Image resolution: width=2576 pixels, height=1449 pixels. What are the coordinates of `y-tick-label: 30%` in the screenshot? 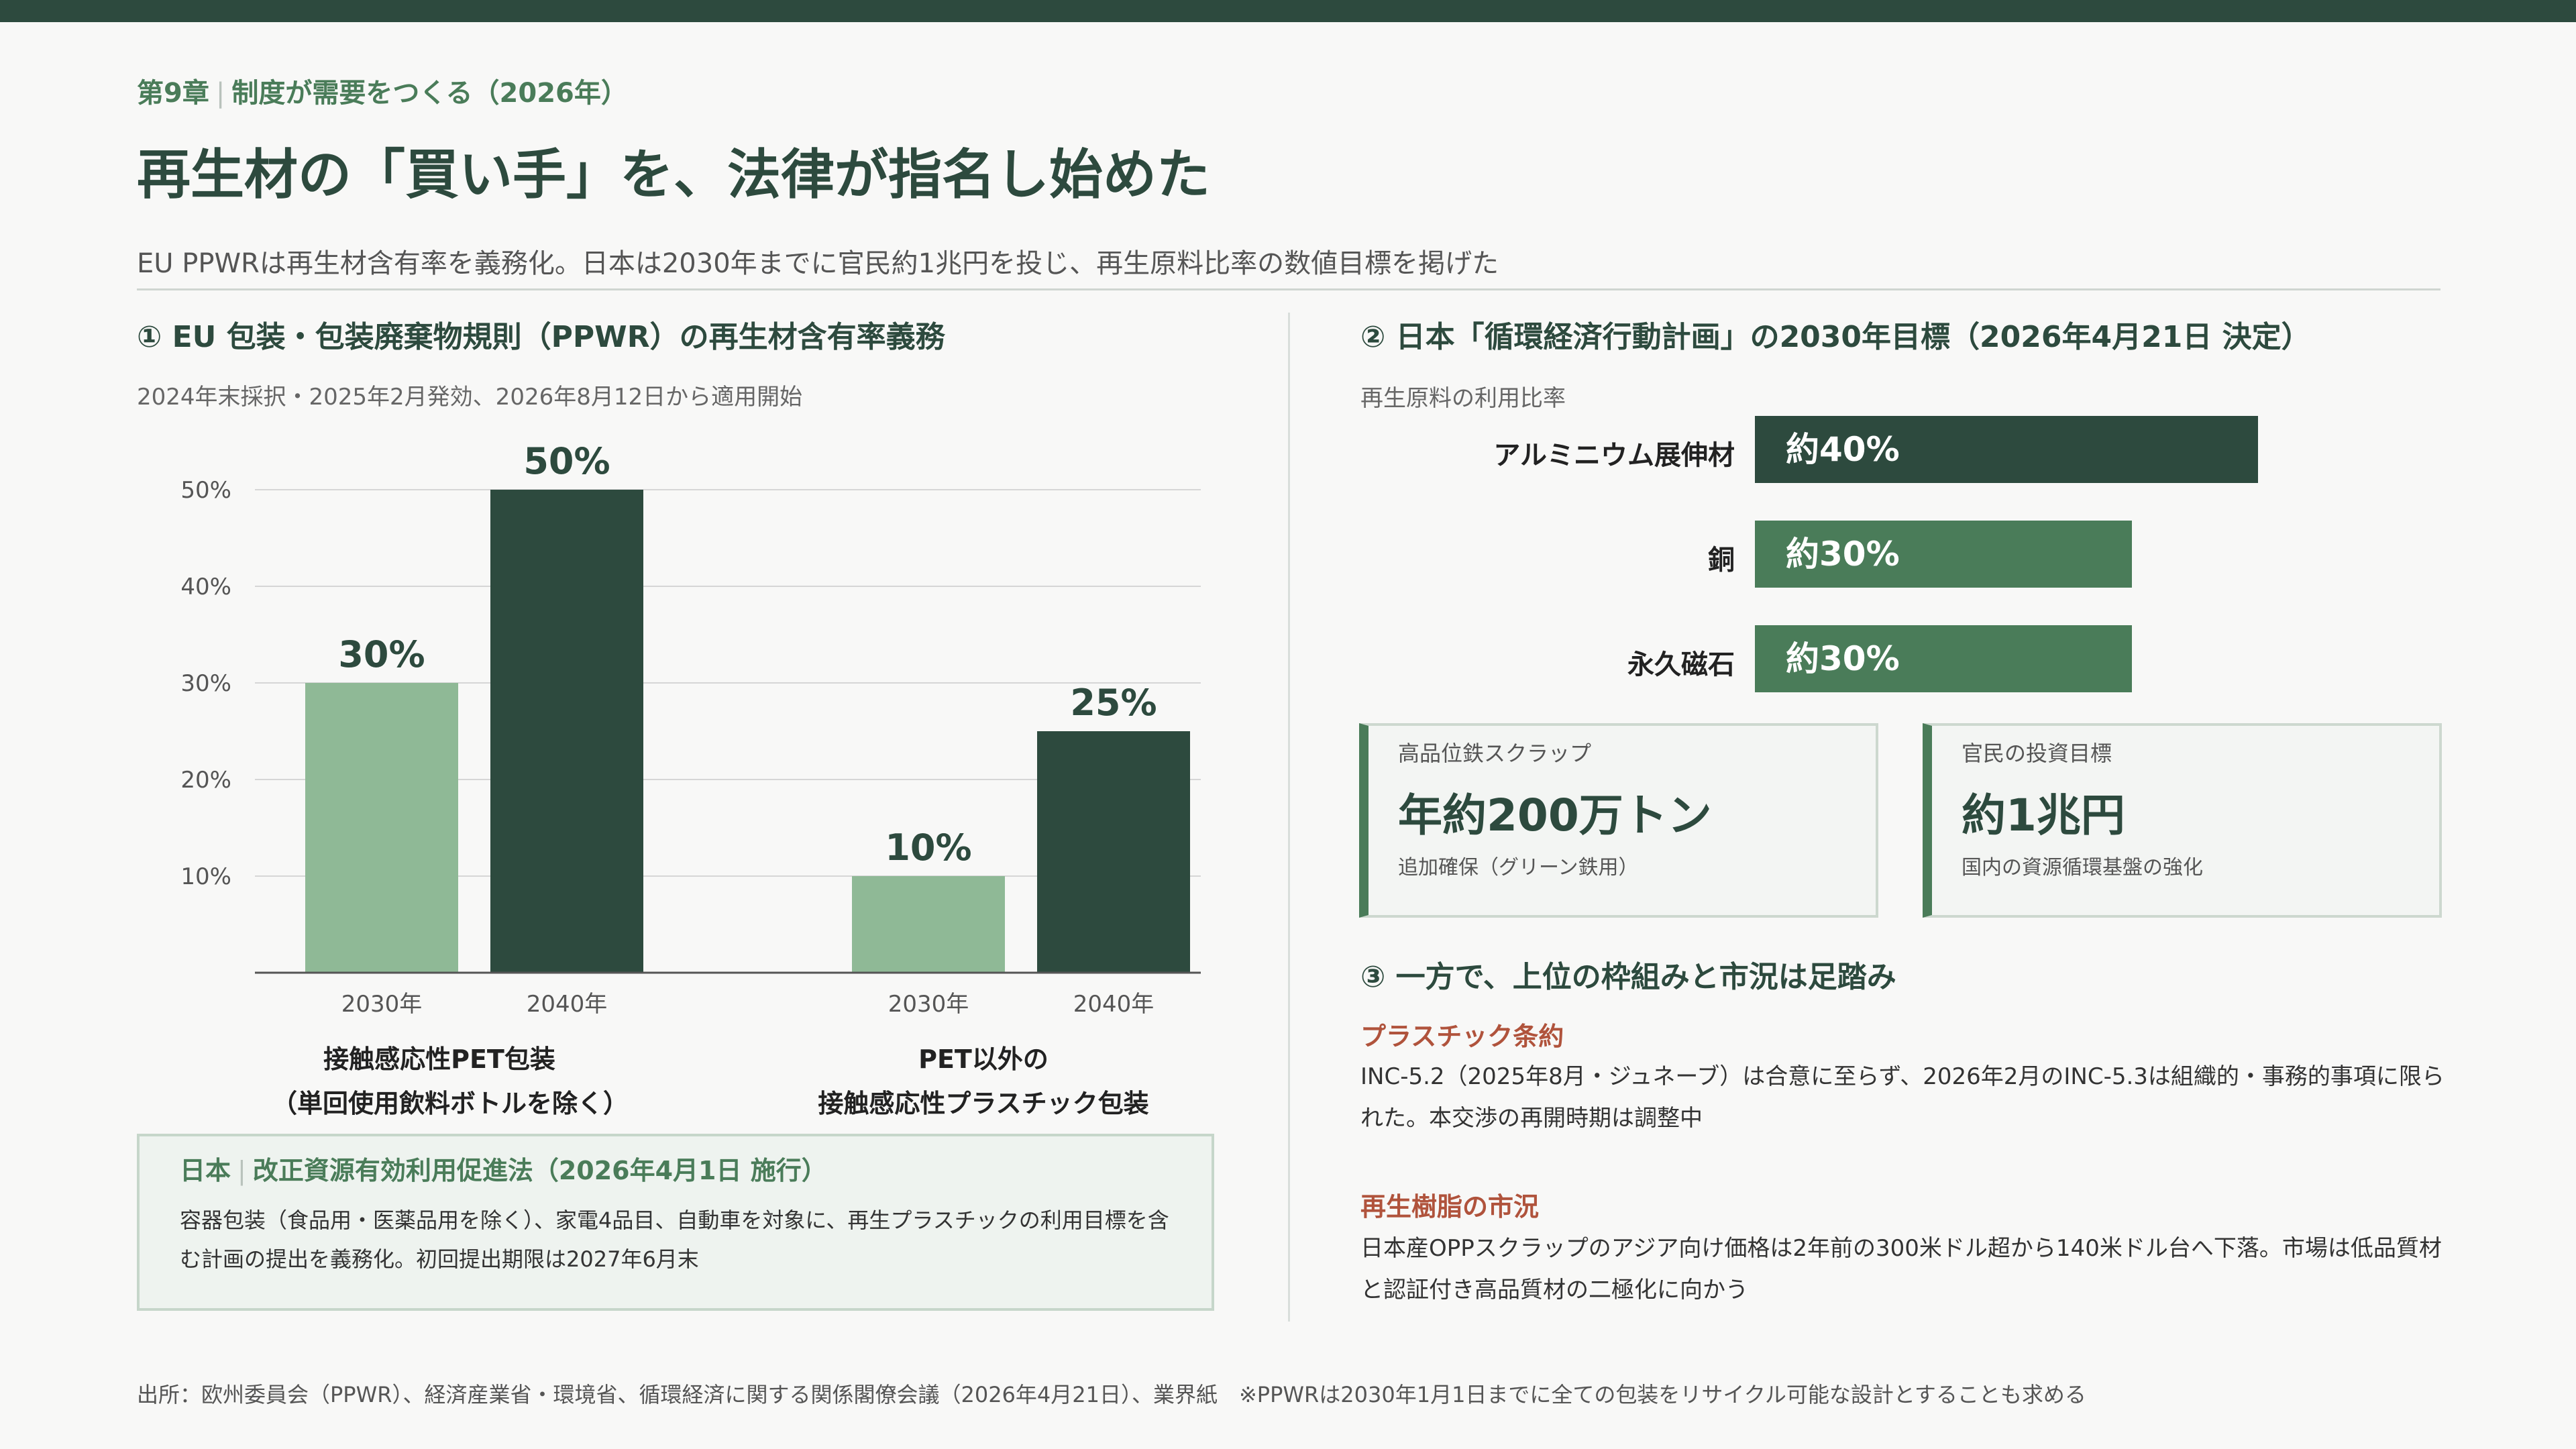 It's located at (205, 683).